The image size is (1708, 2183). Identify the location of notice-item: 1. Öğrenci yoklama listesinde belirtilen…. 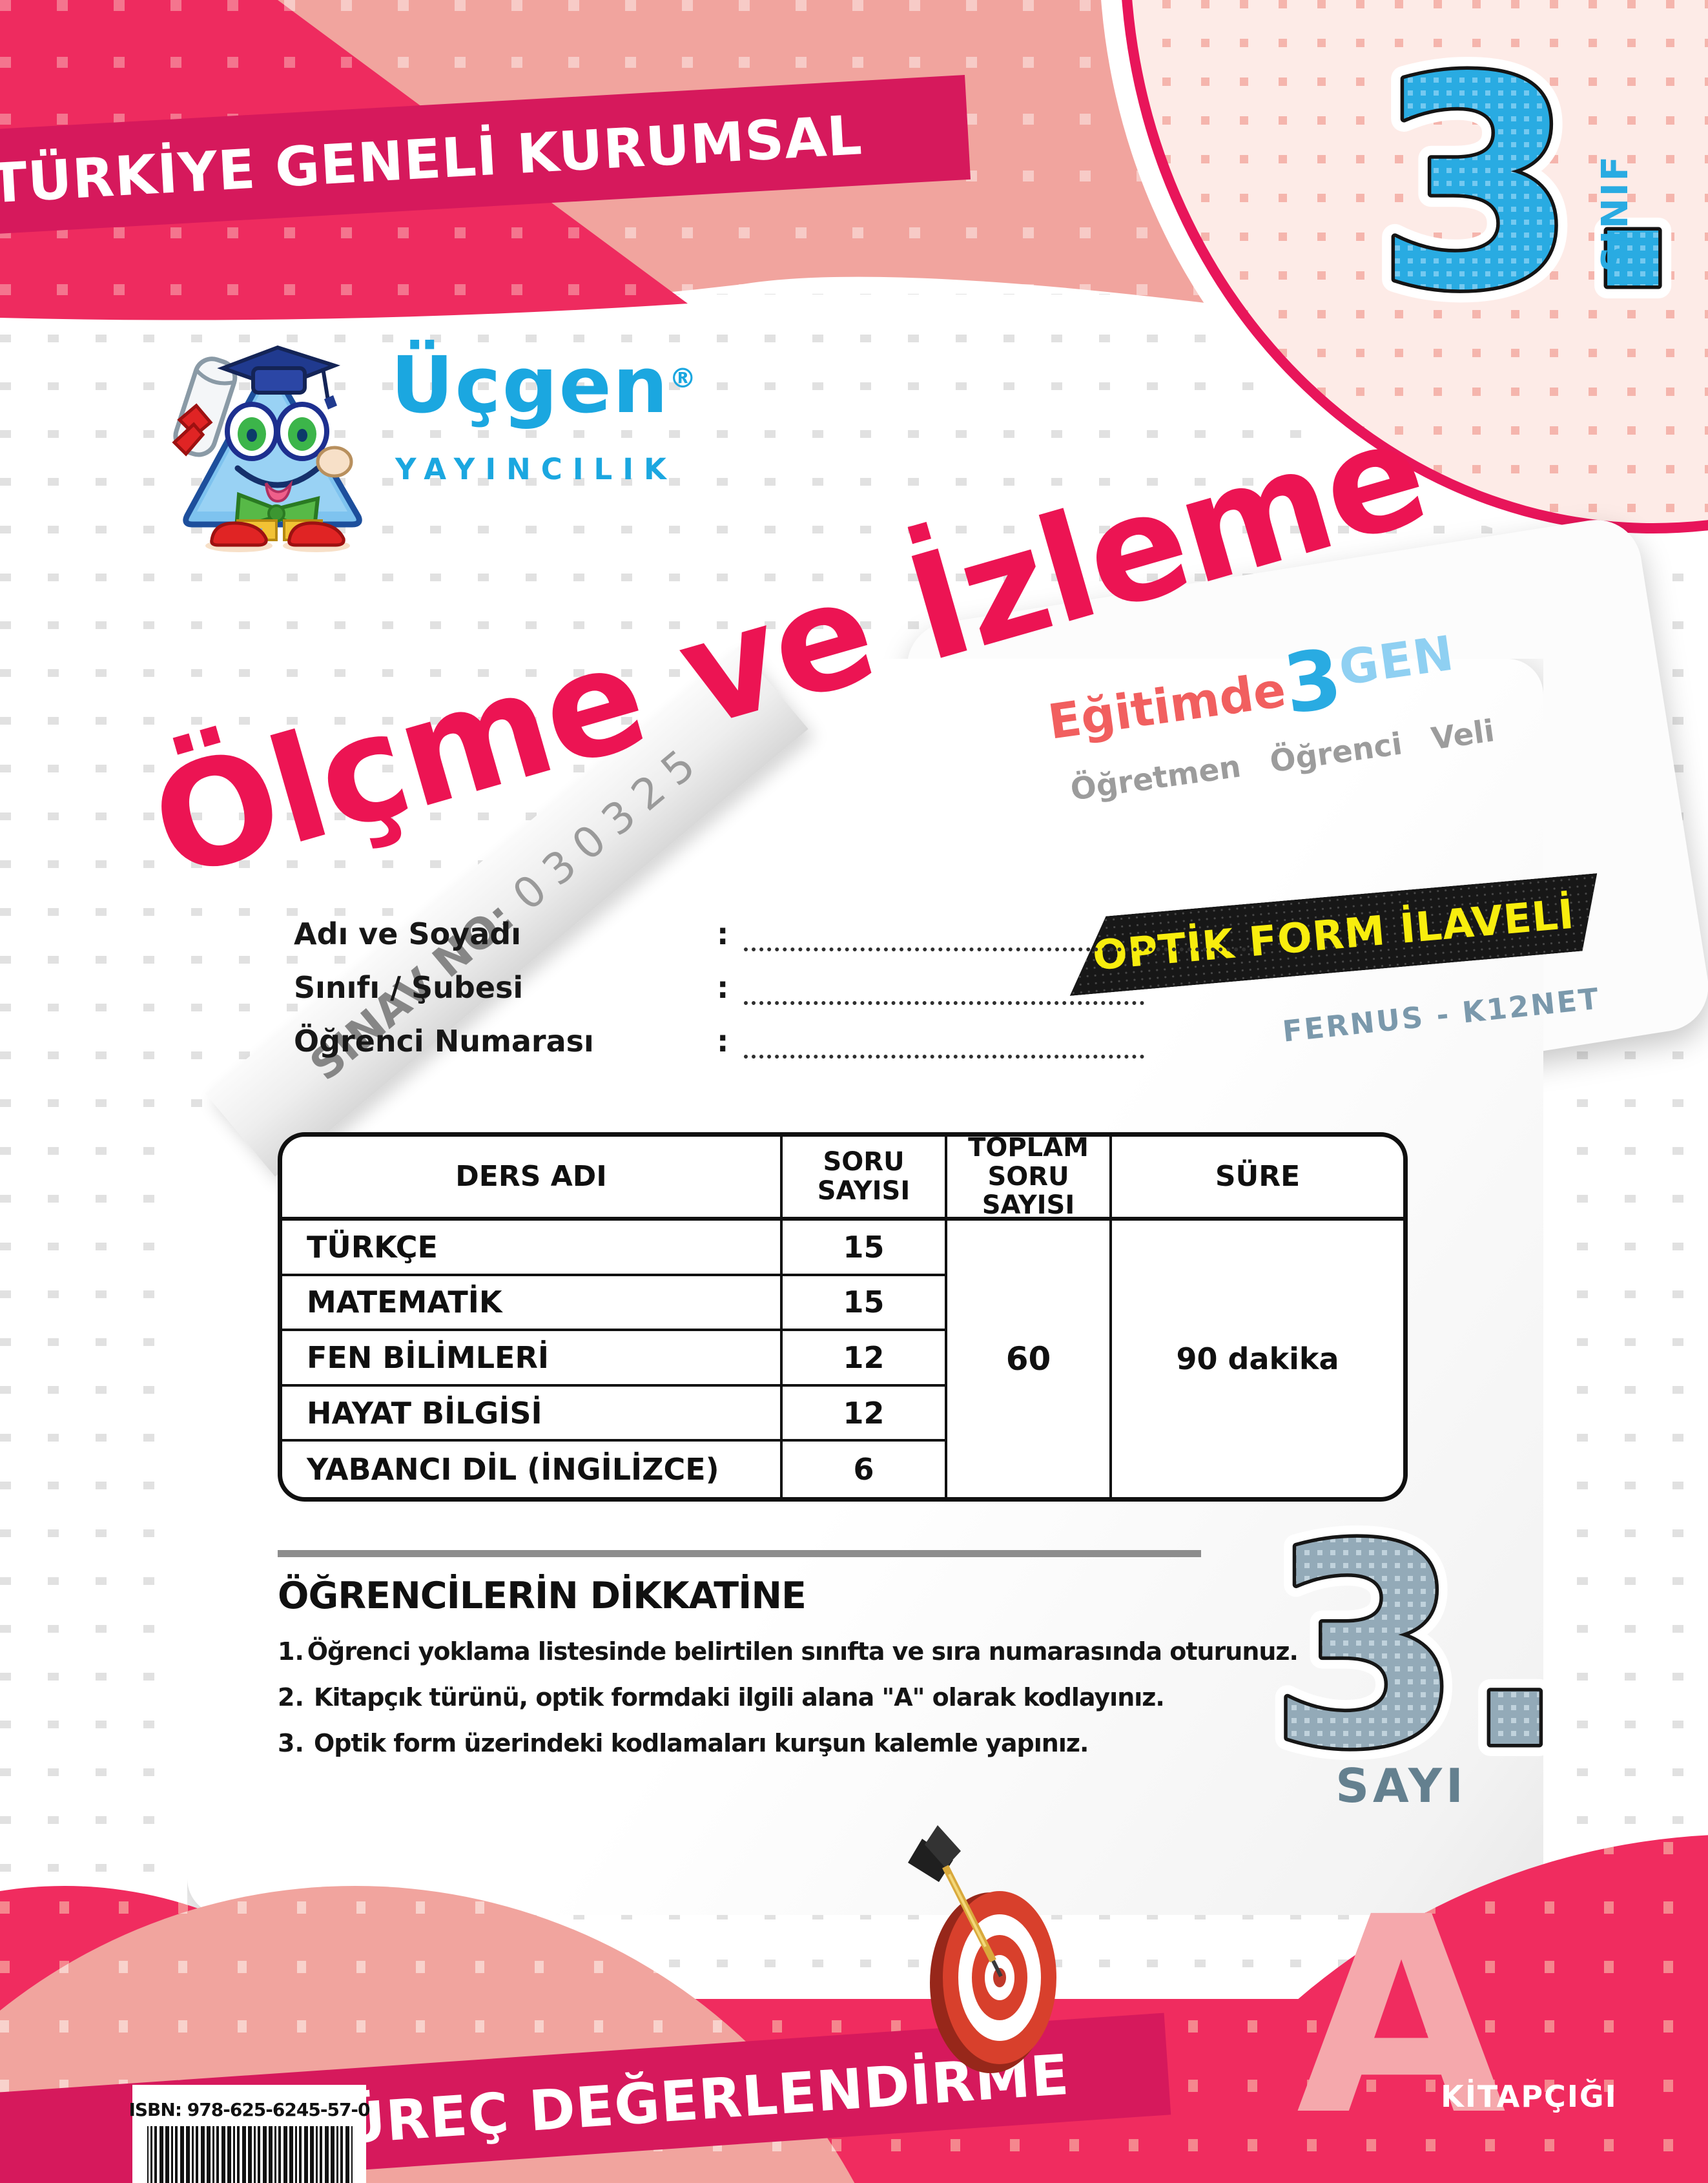
(789, 1652).